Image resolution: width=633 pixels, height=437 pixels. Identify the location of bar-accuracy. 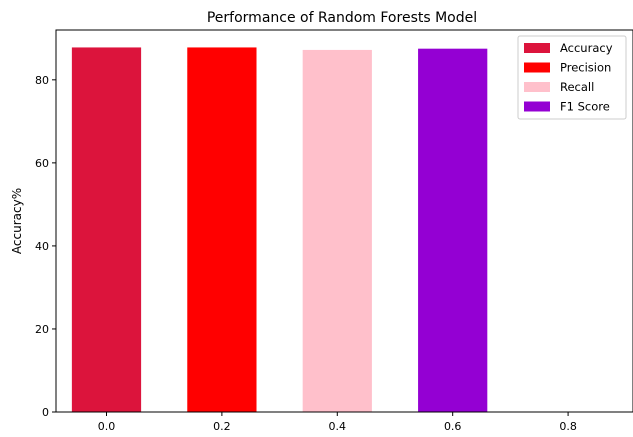
(106, 229).